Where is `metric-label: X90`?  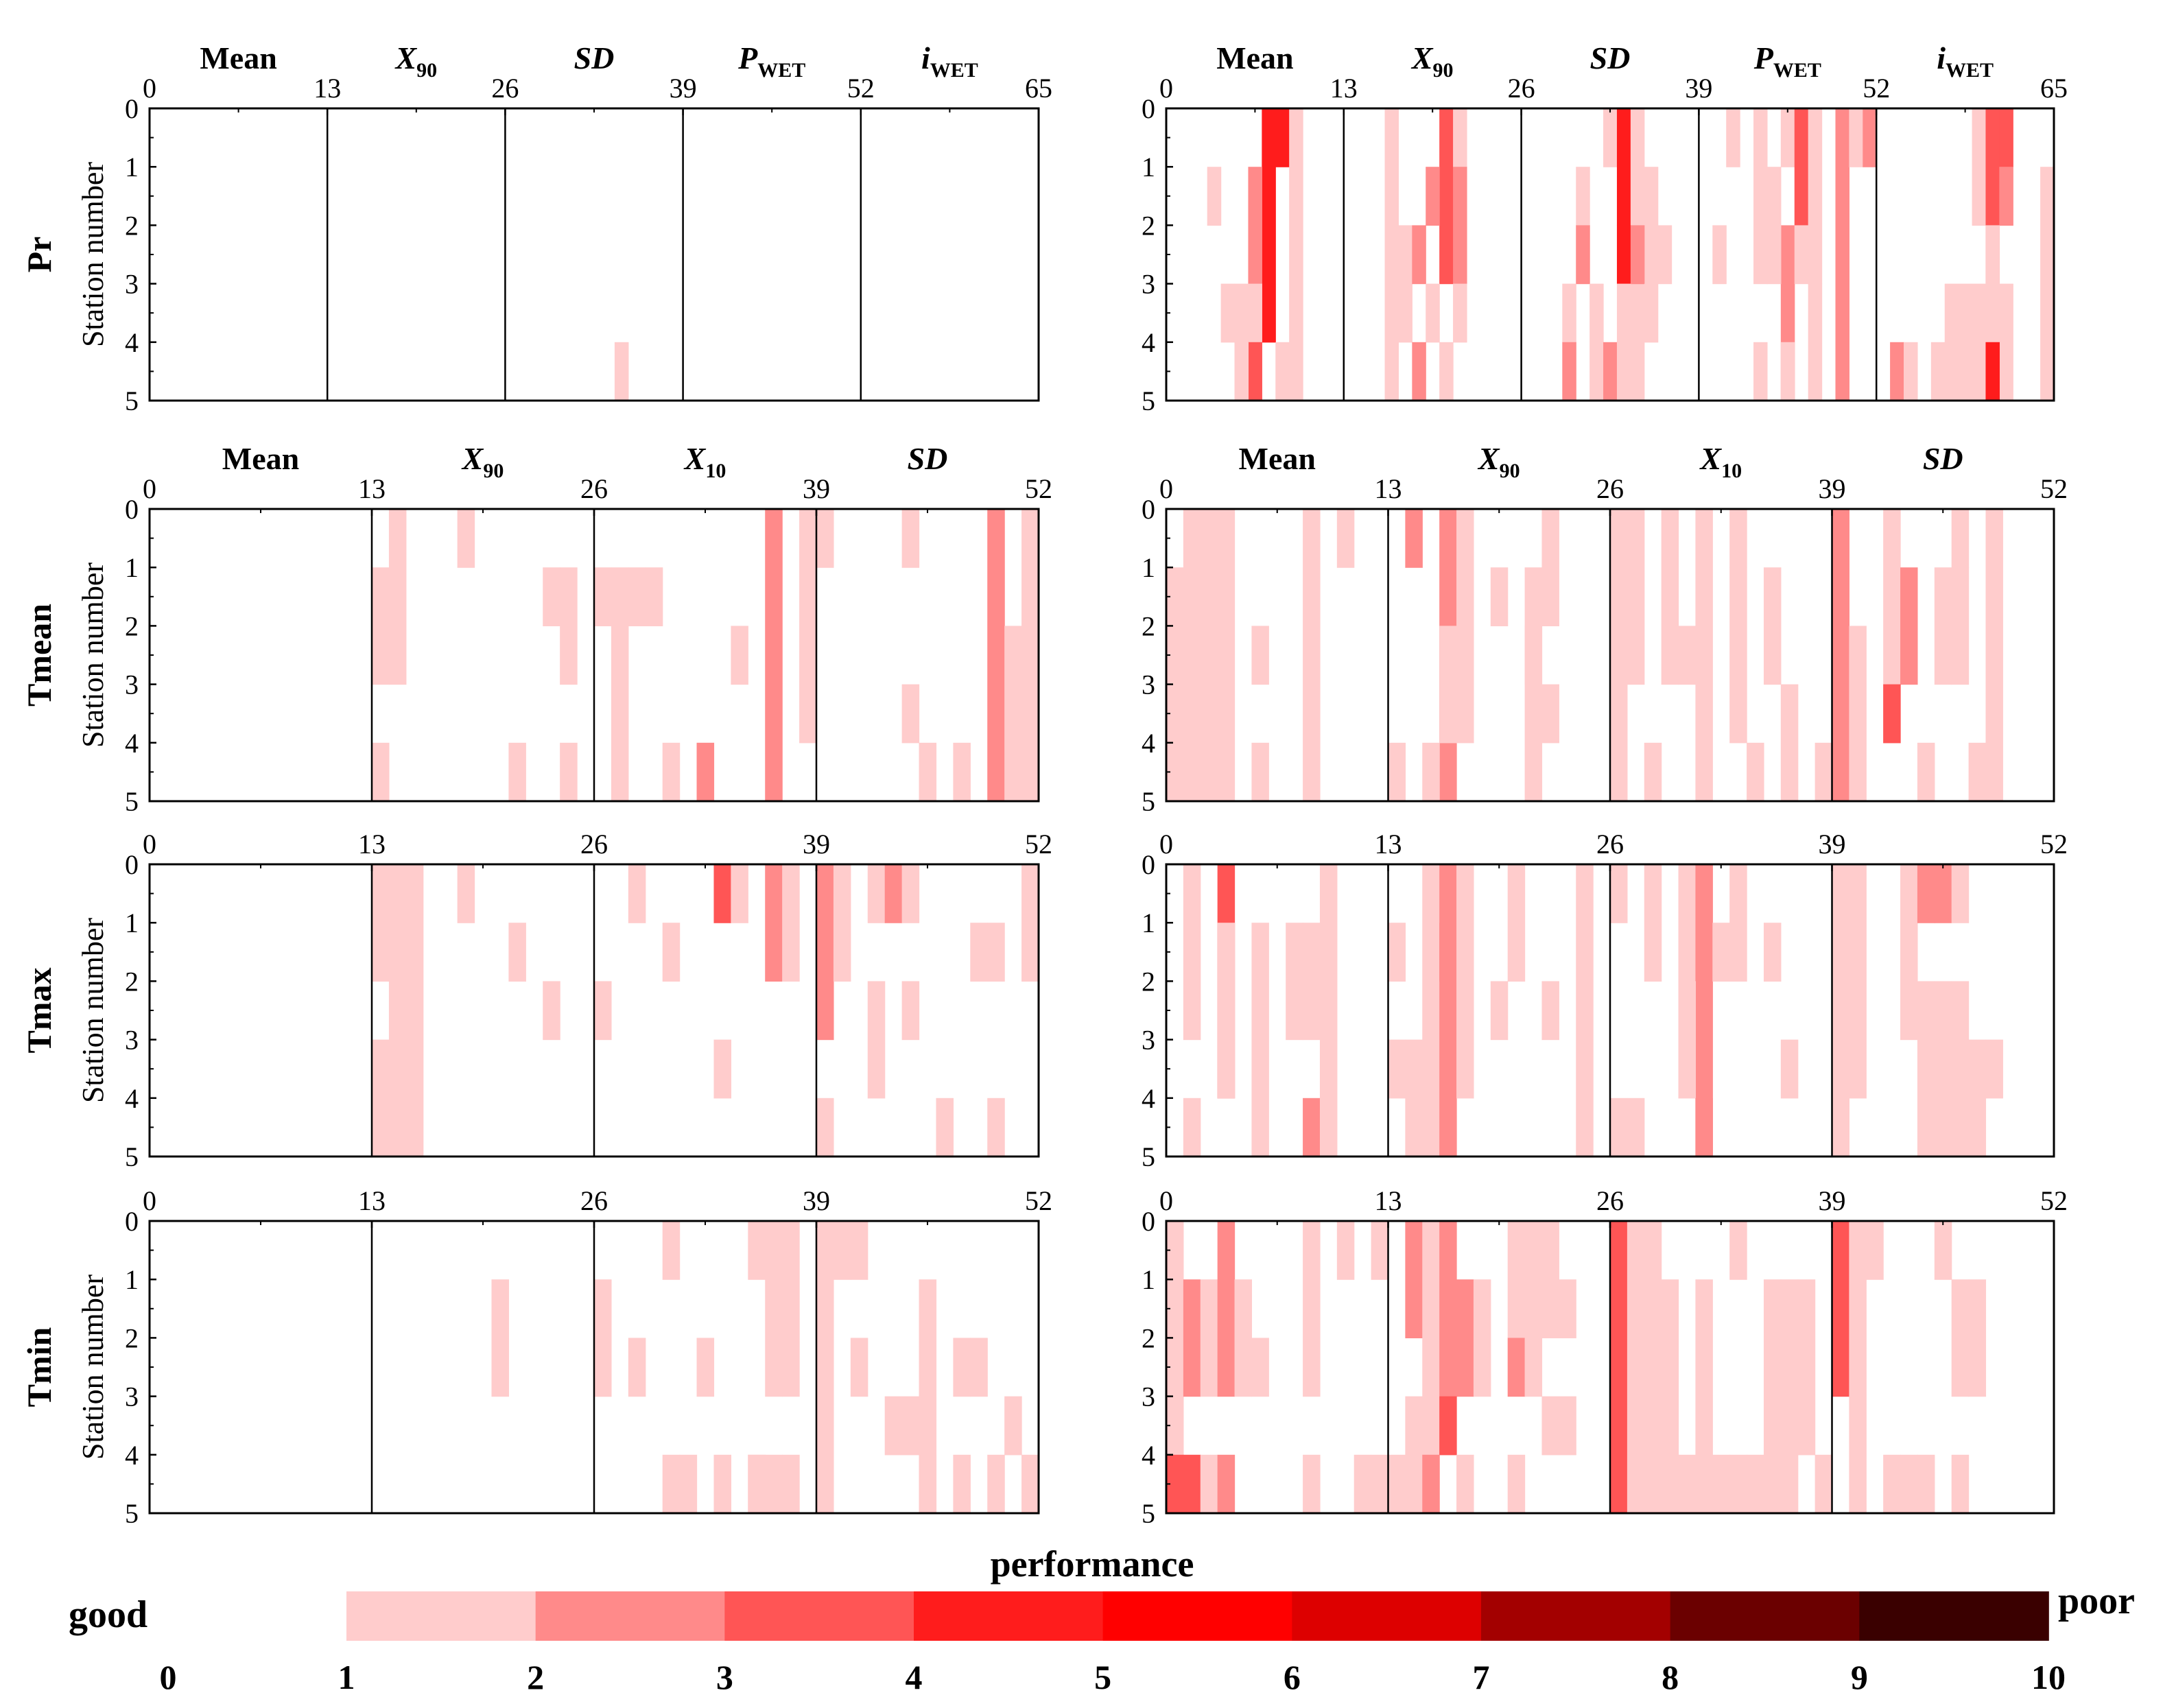
metric-label: X90 is located at coordinates (415, 61).